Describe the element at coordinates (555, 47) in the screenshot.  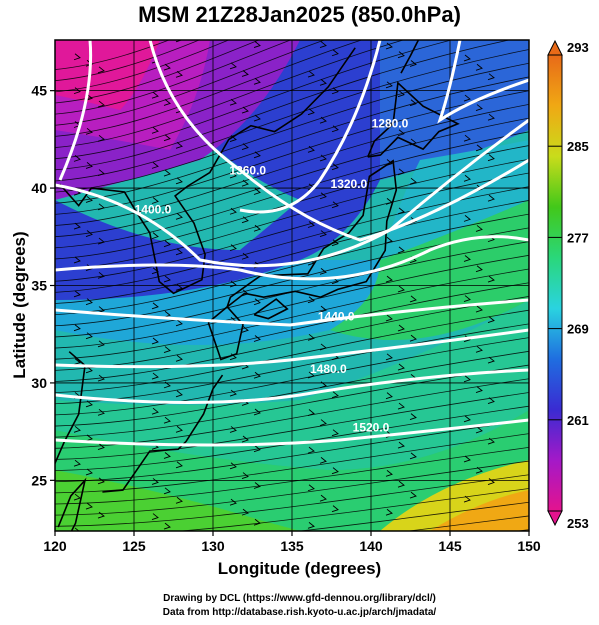
I see `colorbar-max-arrow` at that location.